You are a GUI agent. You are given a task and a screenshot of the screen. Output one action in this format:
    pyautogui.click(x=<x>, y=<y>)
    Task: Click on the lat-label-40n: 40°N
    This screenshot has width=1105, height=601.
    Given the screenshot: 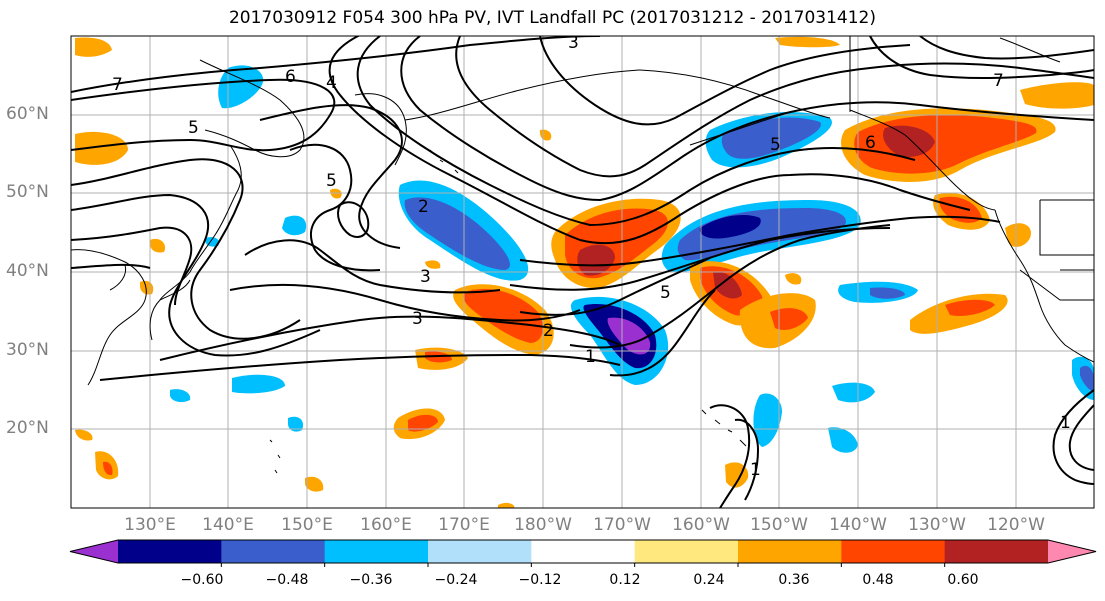 What is the action you would take?
    pyautogui.click(x=27, y=271)
    